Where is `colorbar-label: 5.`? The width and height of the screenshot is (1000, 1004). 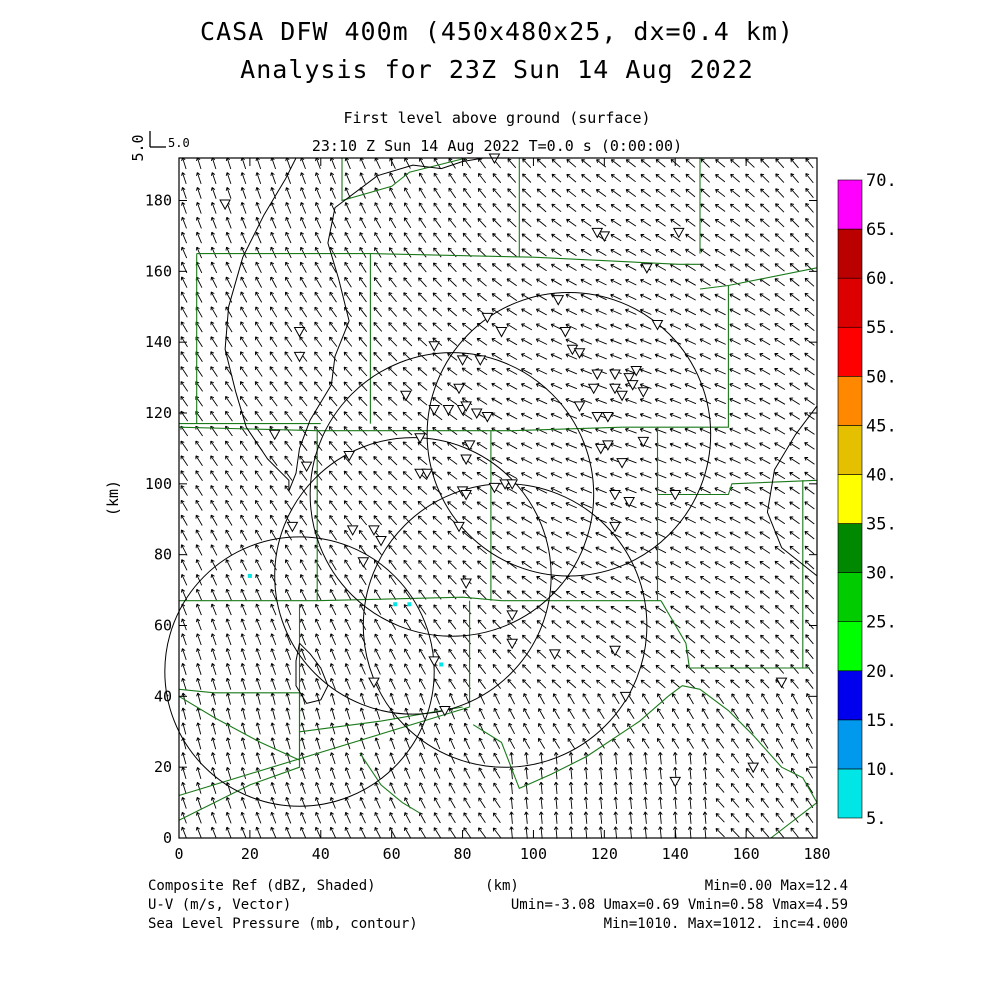 colorbar-label: 5. is located at coordinates (876, 819).